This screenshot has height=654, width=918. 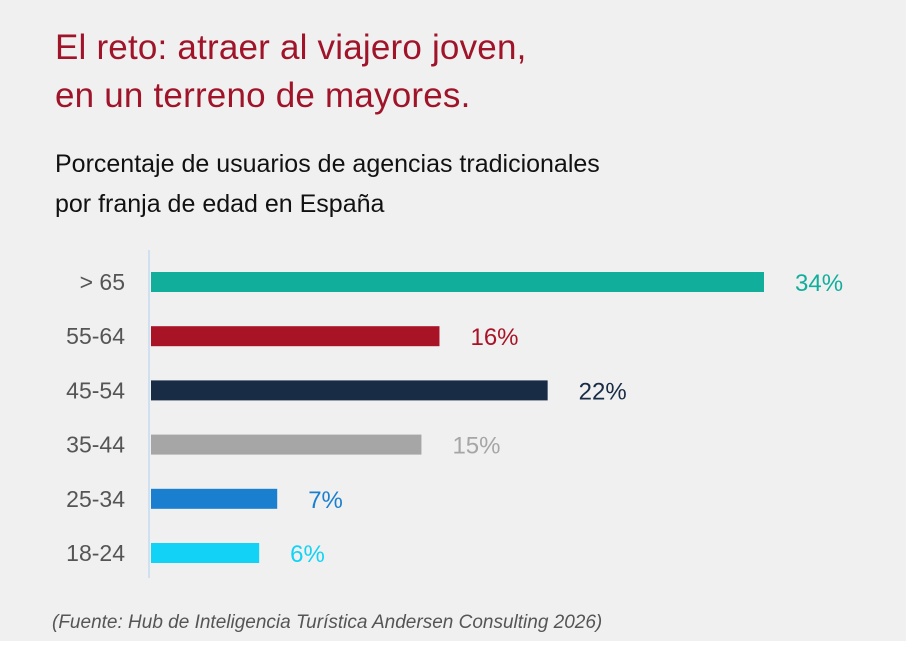 I want to click on subtitle-line-2: por franja de edad en España, so click(x=220, y=204).